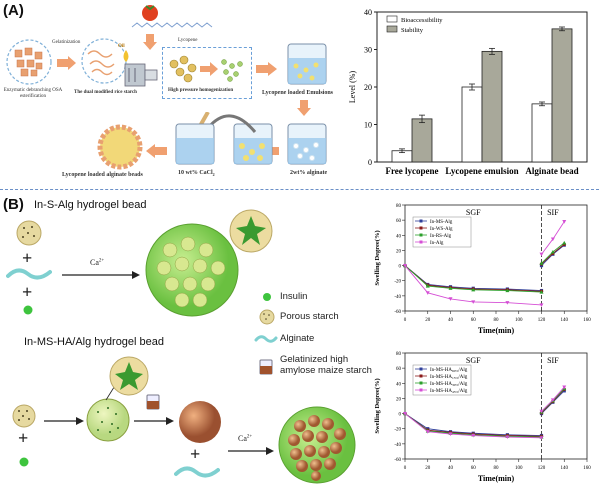 This screenshot has height=490, width=599. What do you see at coordinates (102, 175) in the screenshot?
I see `beads-label: Lycopene loaded alginate beads` at bounding box center [102, 175].